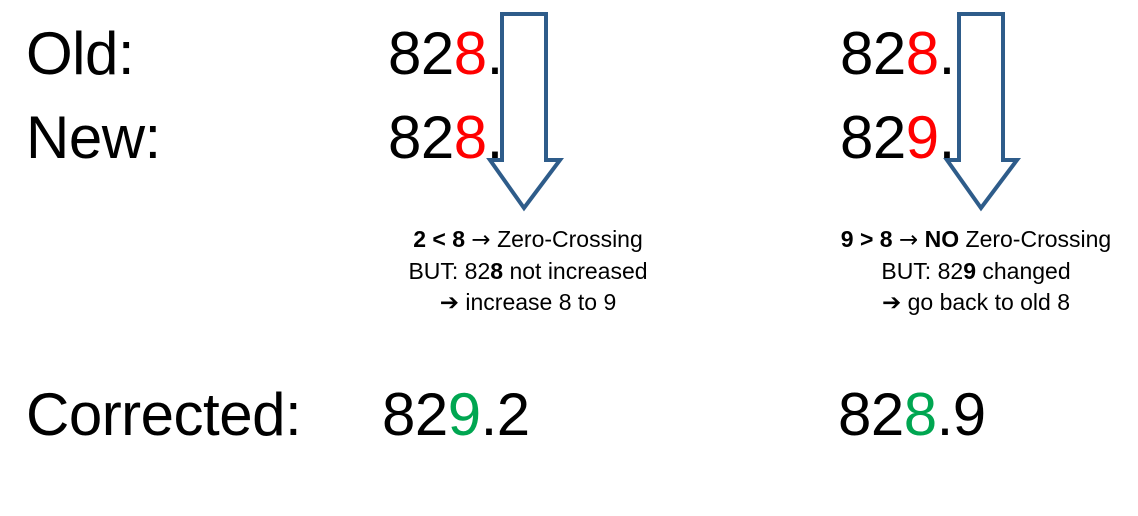  Describe the element at coordinates (93, 137) in the screenshot. I see `label-new: New:` at that location.